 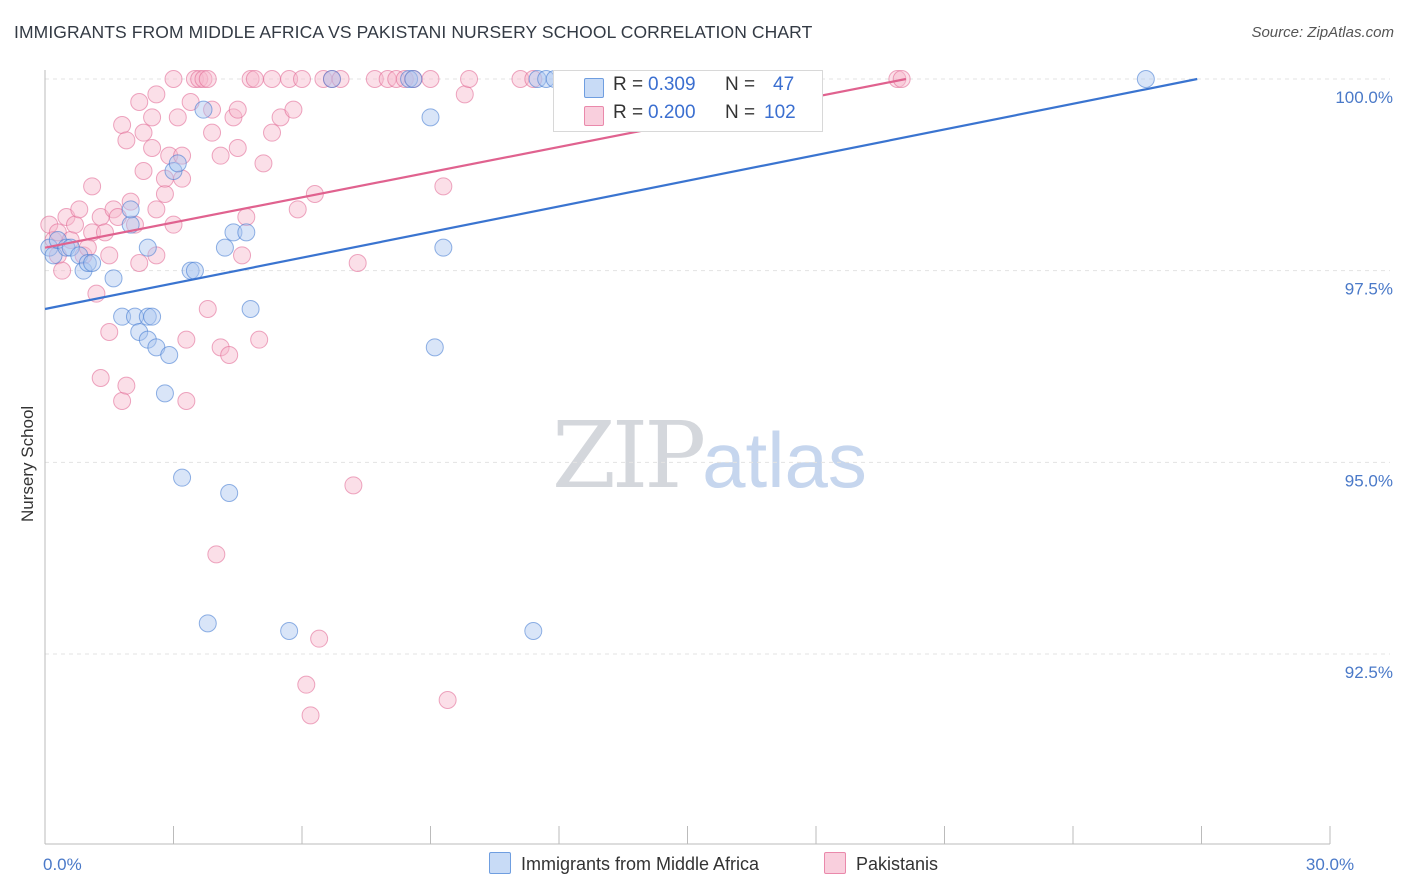 I want to click on x-tick-label: 30.0%, so click(x=1330, y=864).